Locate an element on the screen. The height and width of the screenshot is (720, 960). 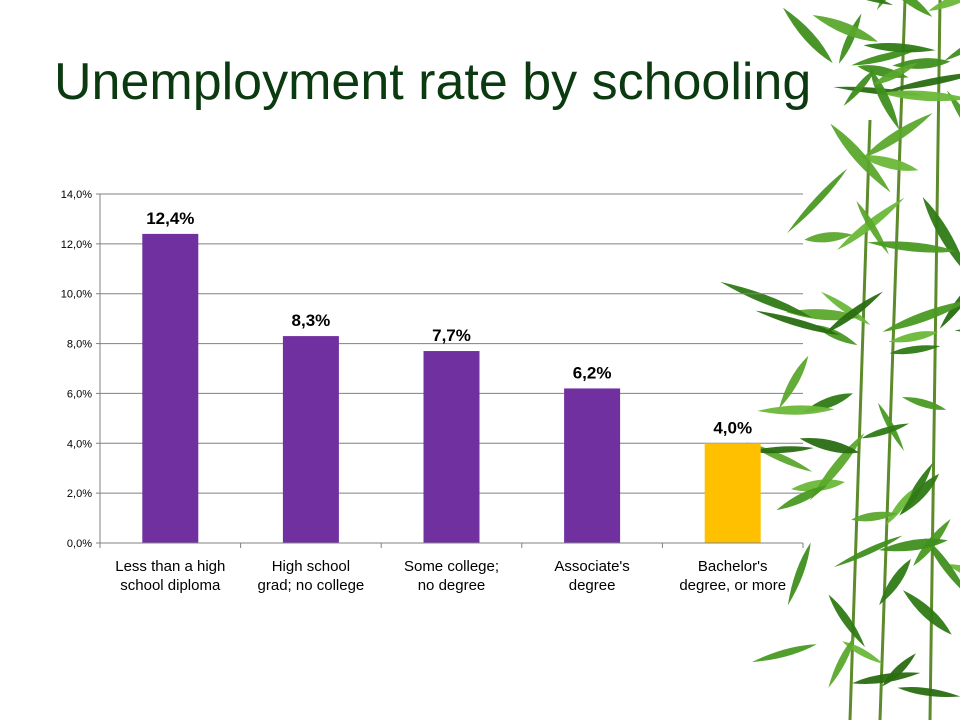
data-label: 7,7% is located at coordinates (451, 335).